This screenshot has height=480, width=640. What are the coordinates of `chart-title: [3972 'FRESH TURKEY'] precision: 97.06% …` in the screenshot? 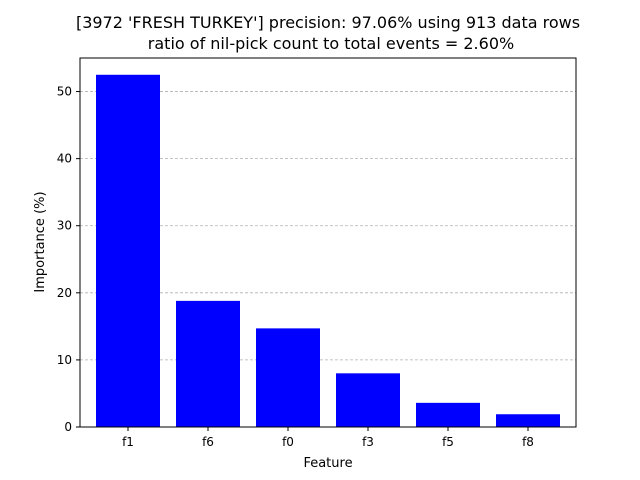 It's located at (328, 22).